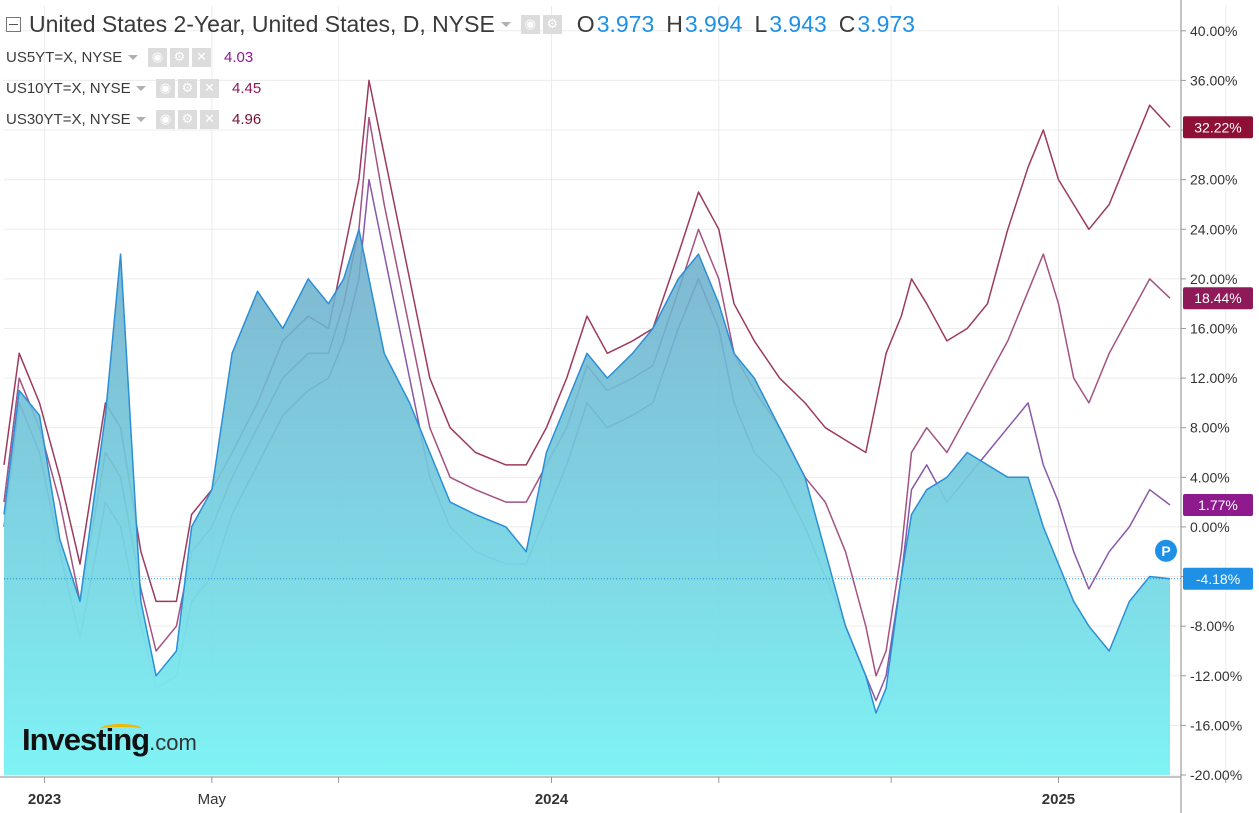 Image resolution: width=1259 pixels, height=813 pixels. What do you see at coordinates (1213, 279) in the screenshot?
I see `y-tick-label: 20.00%` at bounding box center [1213, 279].